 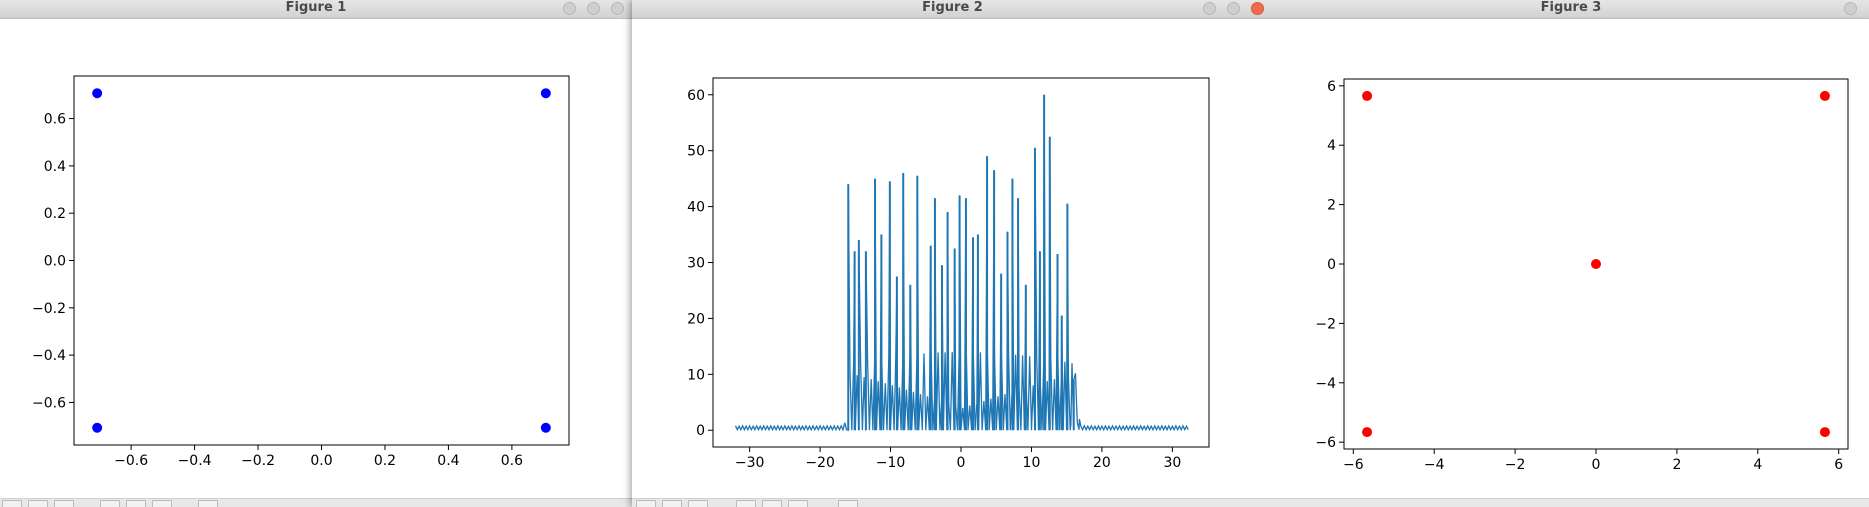 What do you see at coordinates (1515, 465) in the screenshot?
I see `x-tick-label: −2` at bounding box center [1515, 465].